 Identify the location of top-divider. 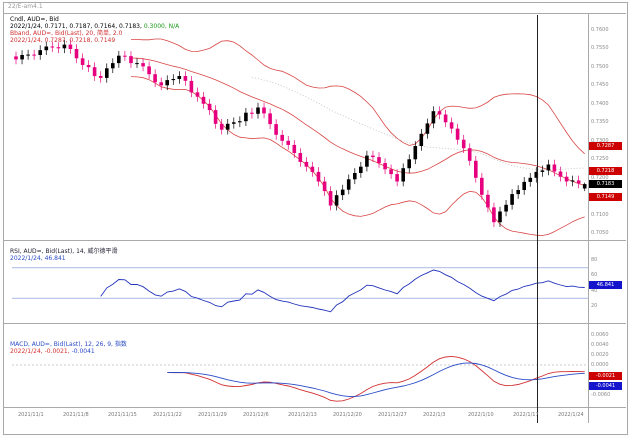
(315, 13).